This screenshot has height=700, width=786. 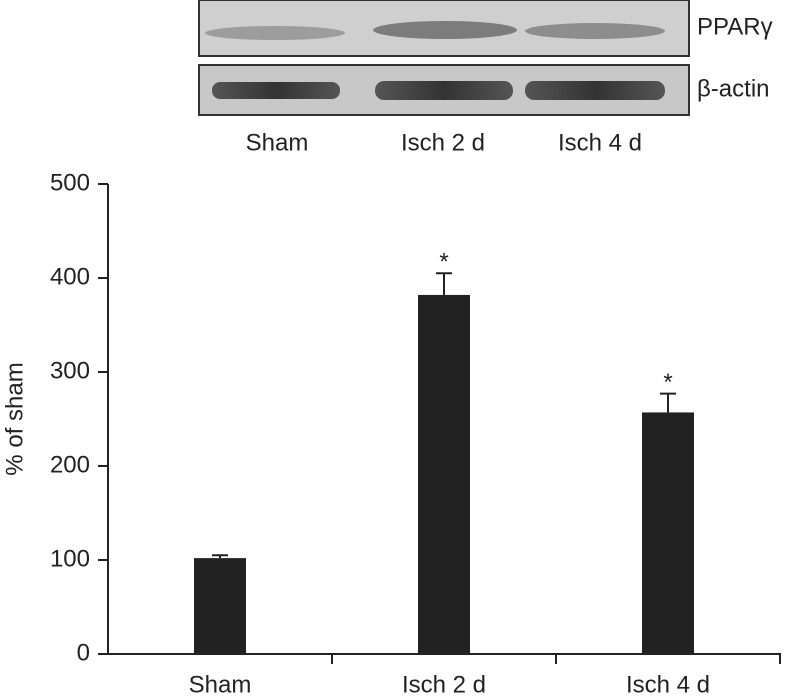 I want to click on lane-label: Isch 2 d, so click(x=443, y=142).